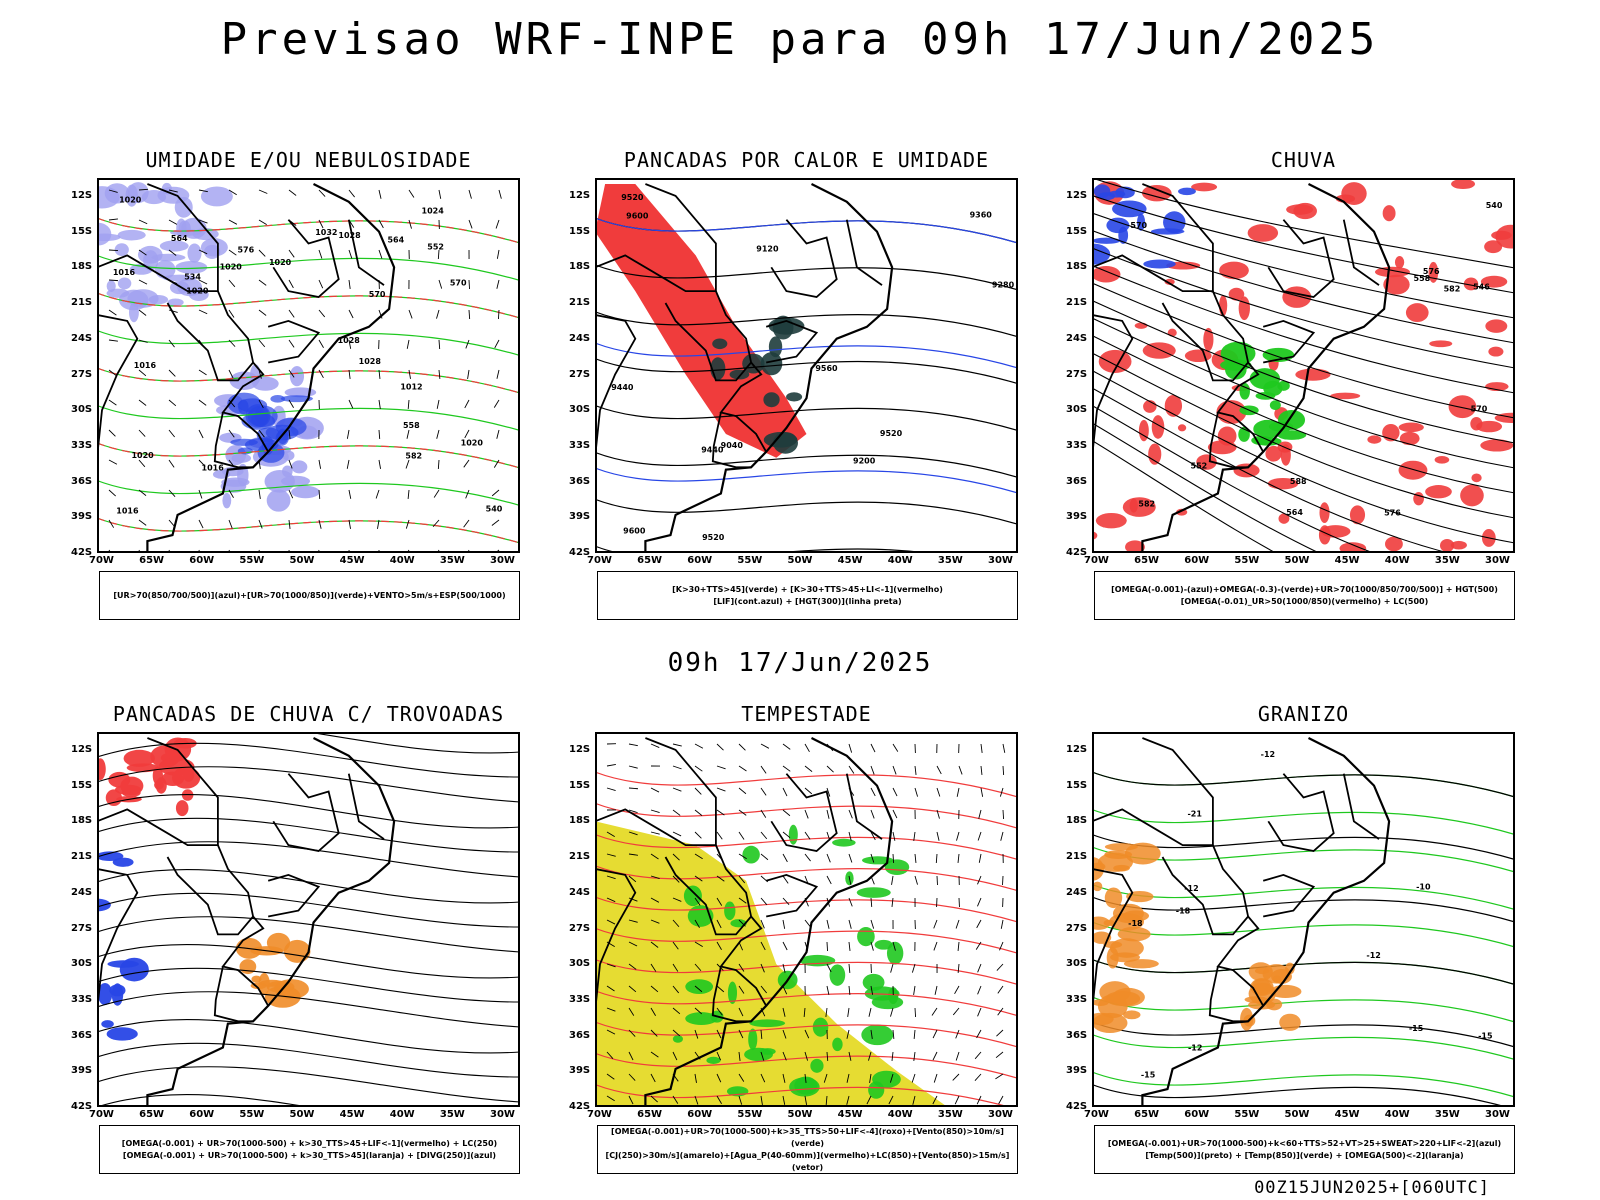 The image size is (1600, 1200). Describe the element at coordinates (411, 386) in the screenshot. I see `contour-label: 1012` at that location.